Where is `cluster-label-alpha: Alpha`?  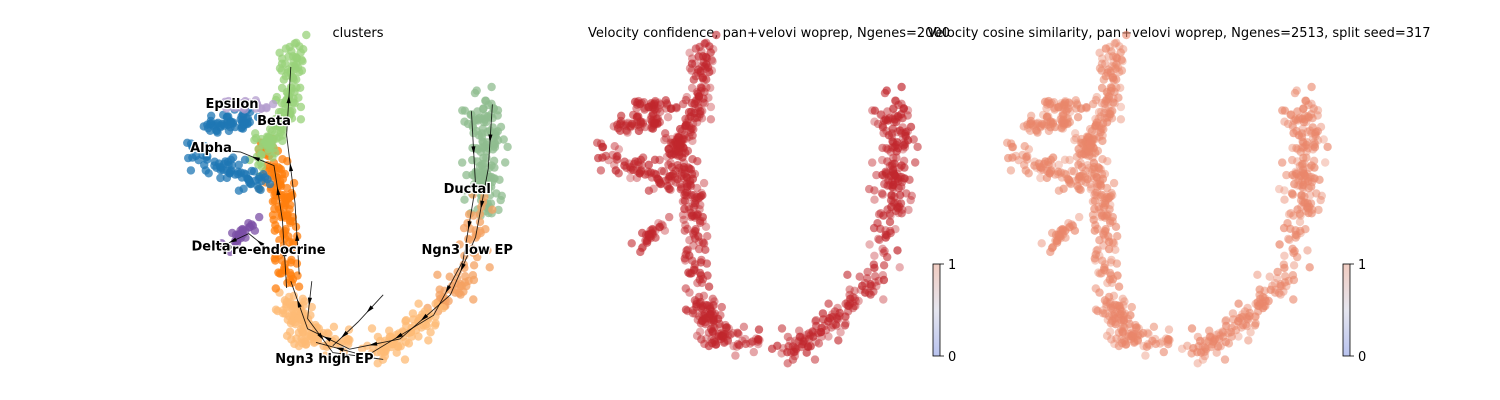 cluster-label-alpha: Alpha is located at coordinates (211, 148).